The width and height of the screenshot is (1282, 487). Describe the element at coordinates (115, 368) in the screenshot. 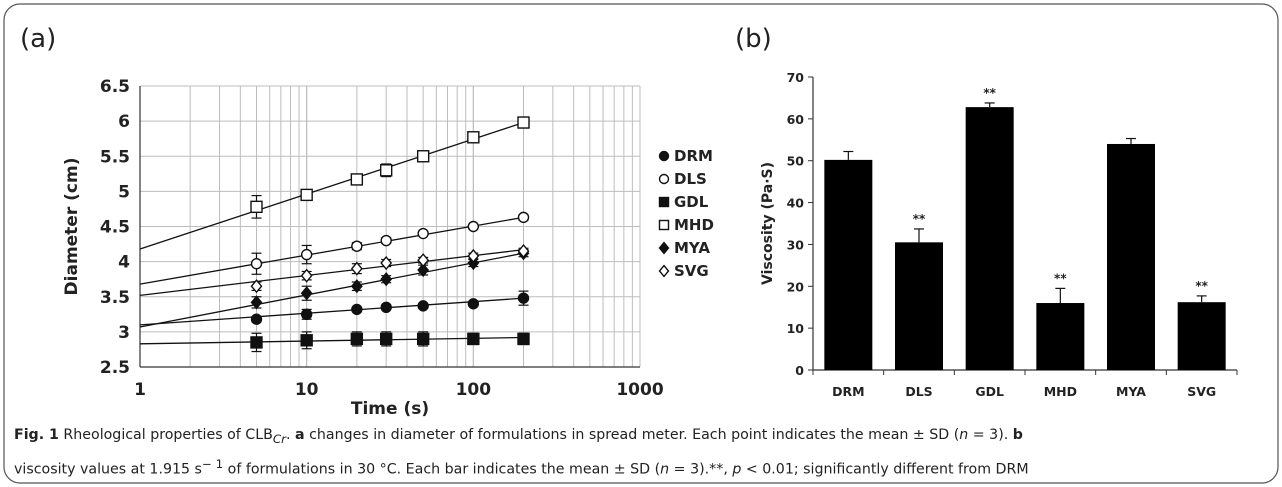

I see `y-tick-label: 2.5` at that location.